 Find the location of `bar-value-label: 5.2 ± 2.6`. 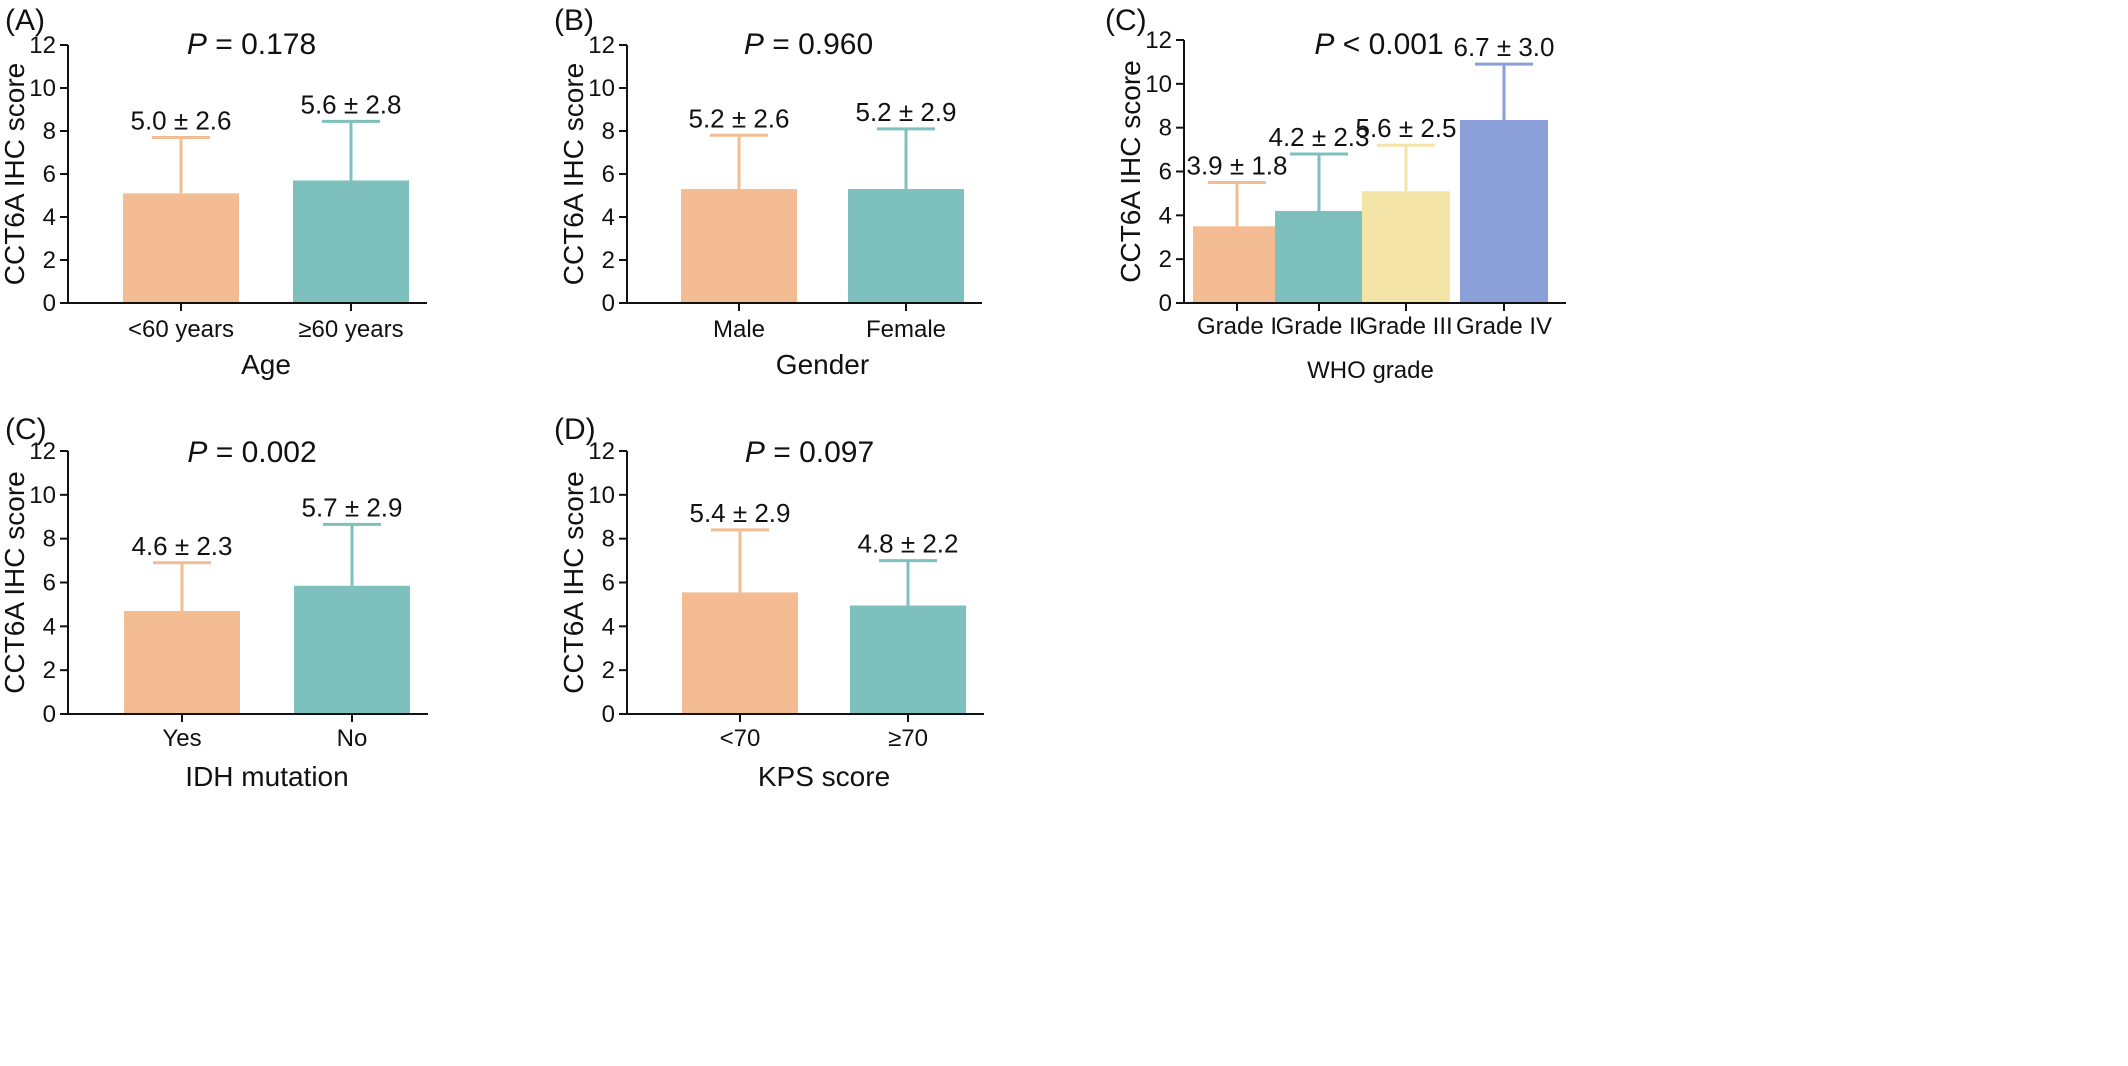

bar-value-label: 5.2 ± 2.6 is located at coordinates (738, 118).